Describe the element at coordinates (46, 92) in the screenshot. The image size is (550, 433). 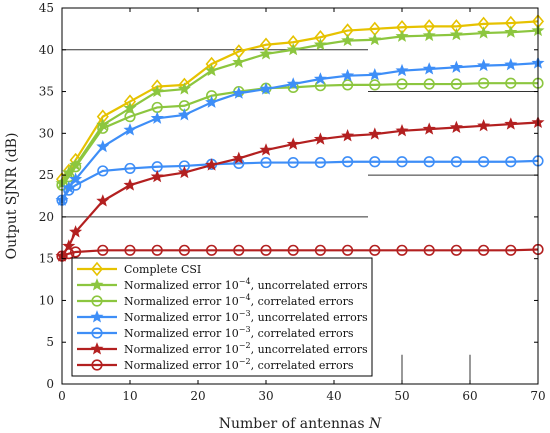
I see `y-tick-label: 35` at that location.